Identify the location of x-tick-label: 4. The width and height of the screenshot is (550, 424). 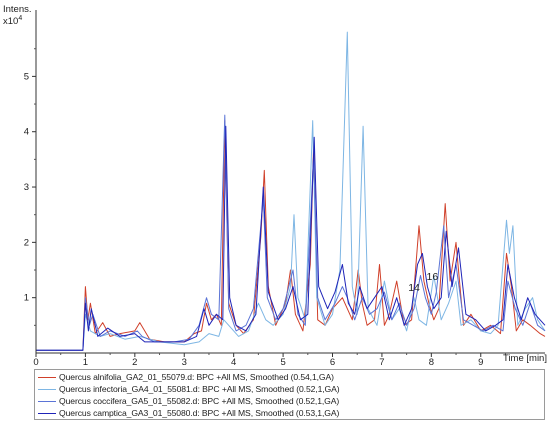
(233, 361).